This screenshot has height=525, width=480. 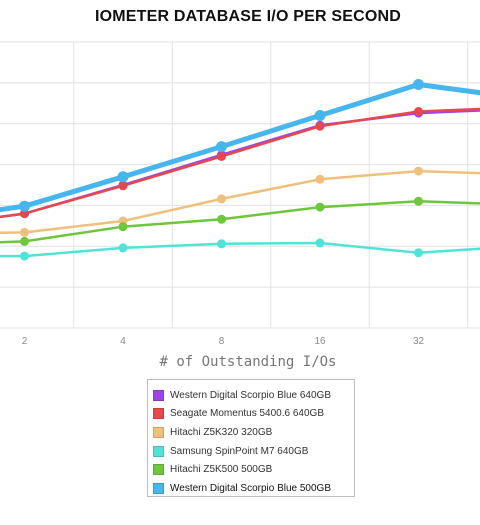 What do you see at coordinates (221, 470) in the screenshot?
I see `legend-label: Hitachi Z5K500 500GB` at bounding box center [221, 470].